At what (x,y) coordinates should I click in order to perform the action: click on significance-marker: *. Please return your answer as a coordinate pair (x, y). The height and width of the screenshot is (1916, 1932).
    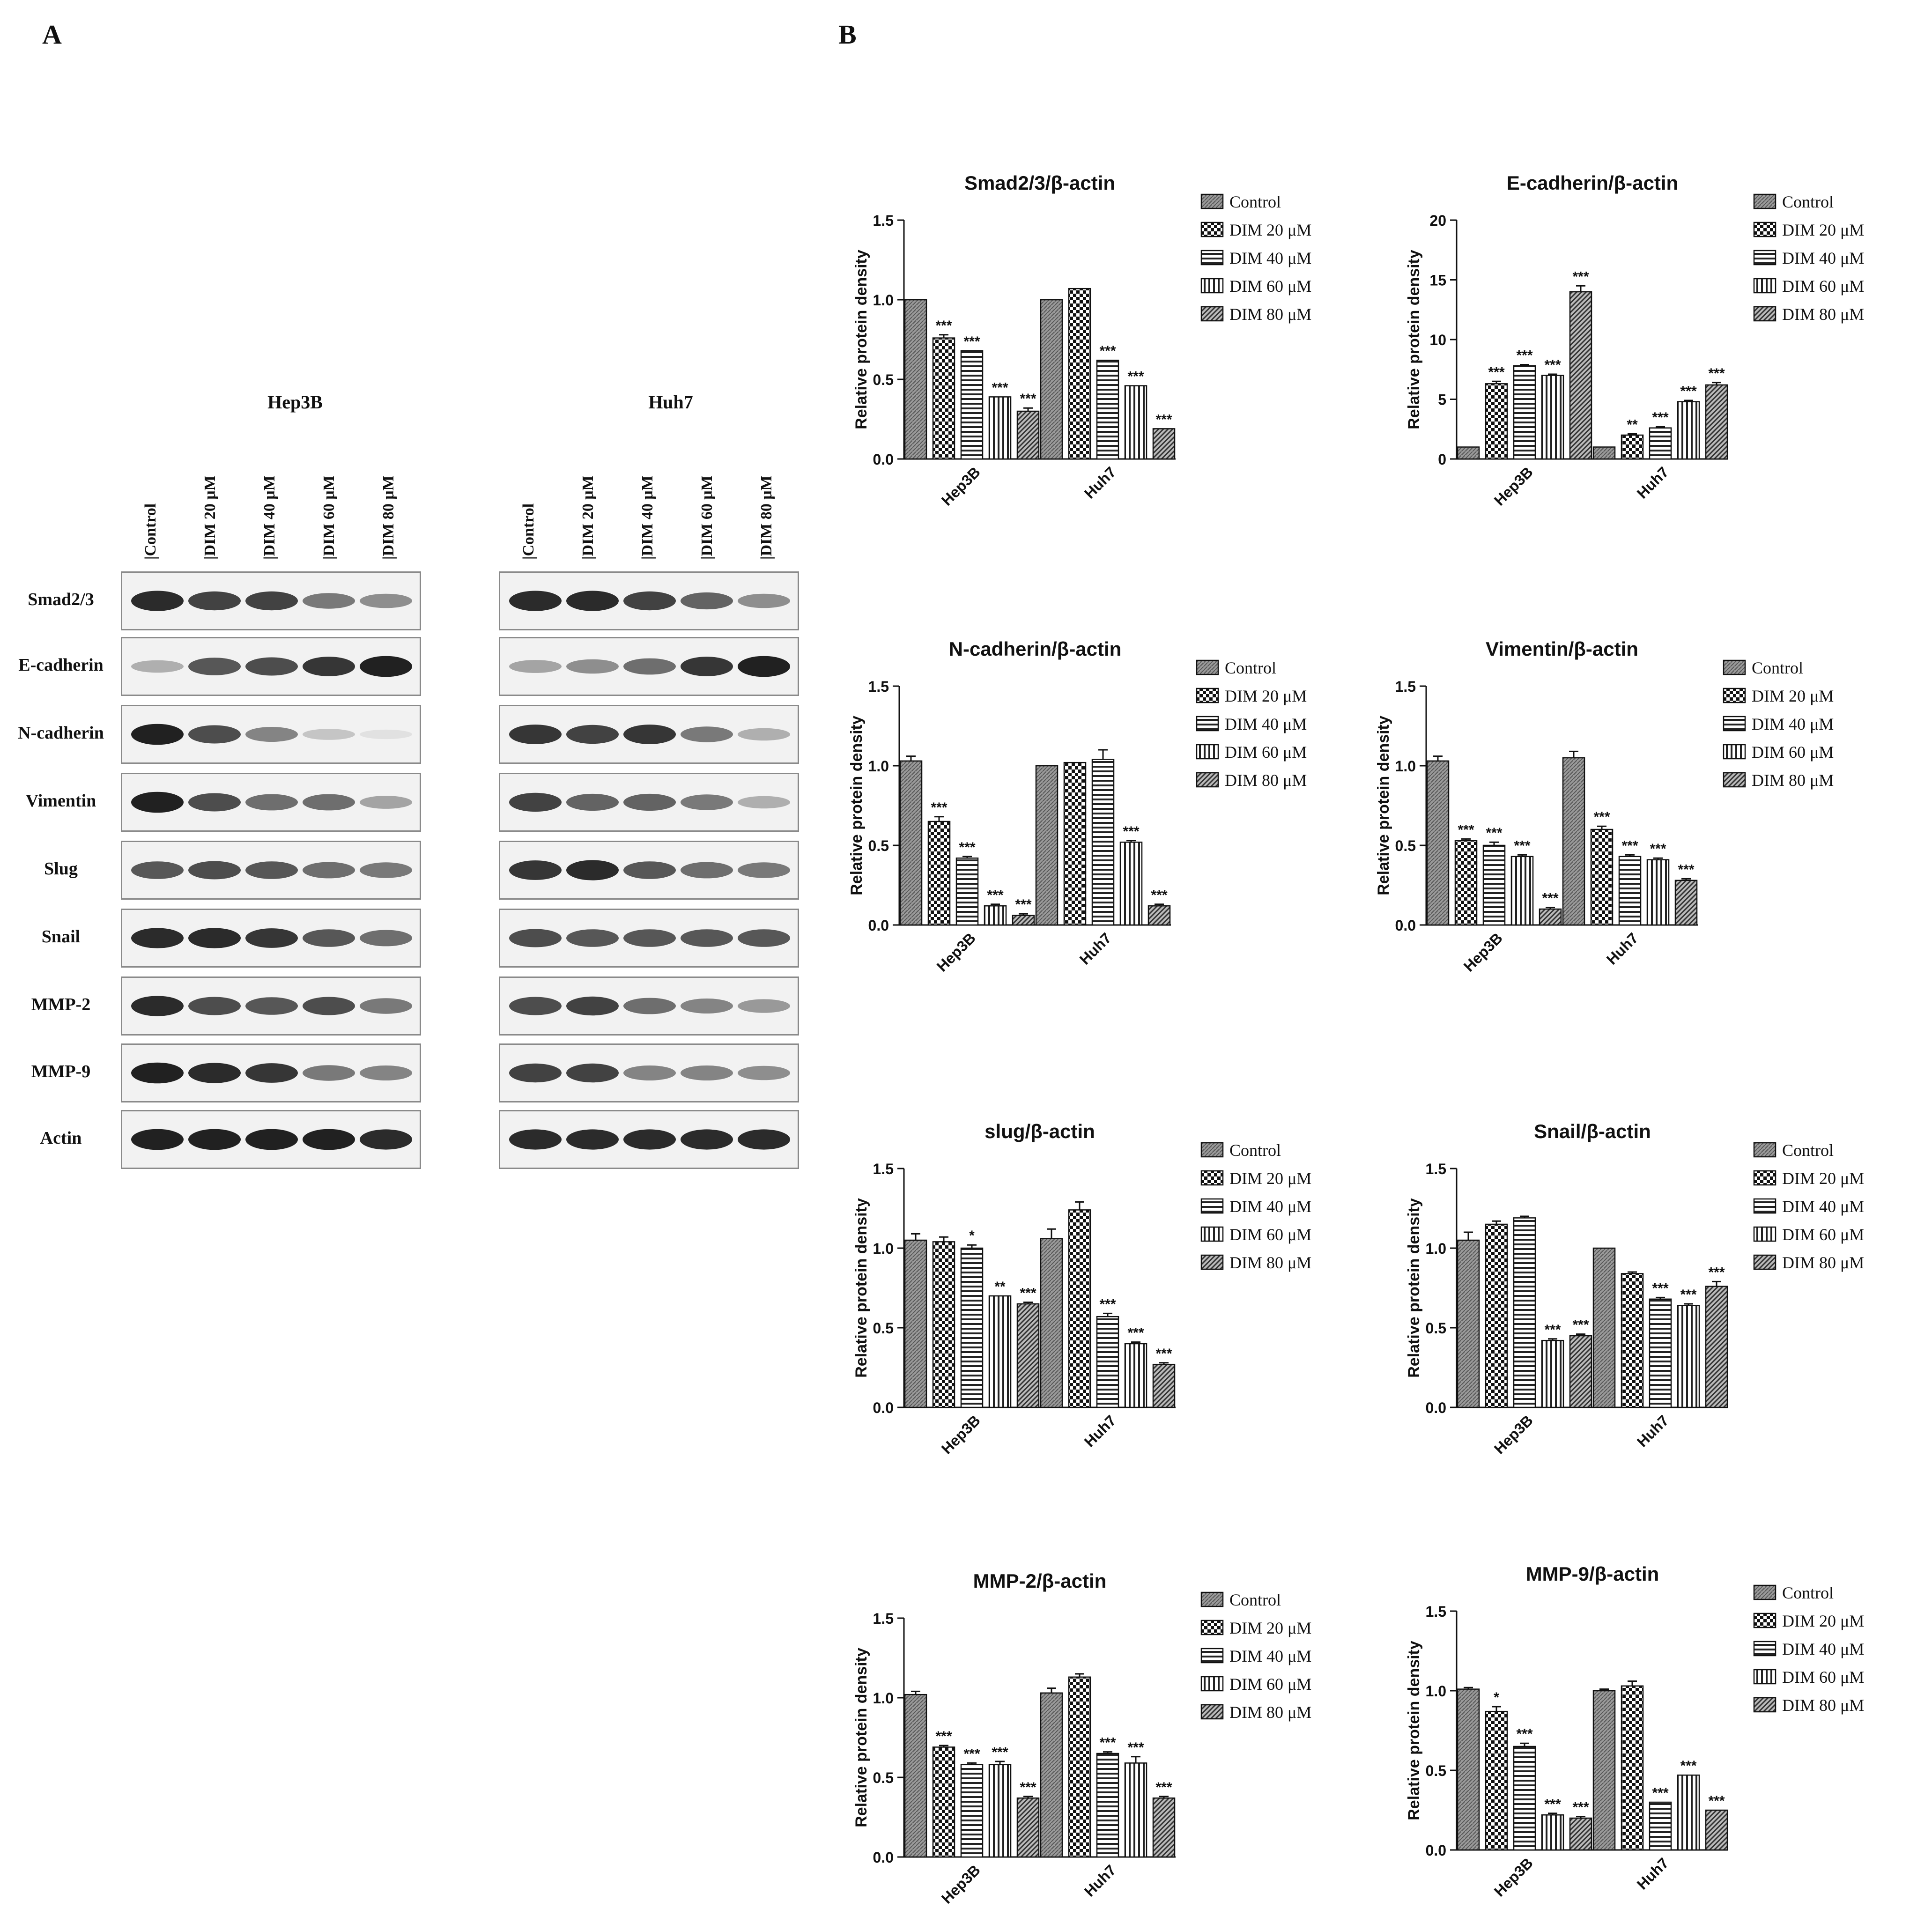
    Looking at the image, I should click on (972, 1235).